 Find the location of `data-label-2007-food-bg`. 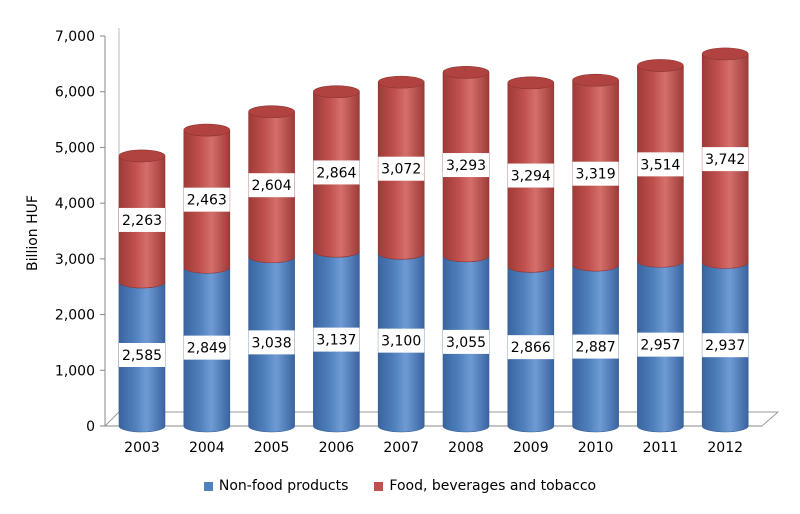

data-label-2007-food-bg is located at coordinates (401, 168).